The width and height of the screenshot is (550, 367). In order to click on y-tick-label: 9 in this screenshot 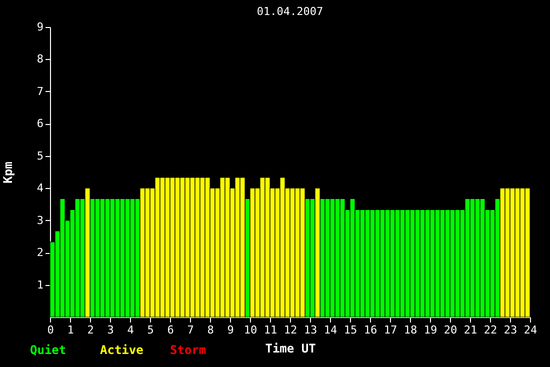, I will do `click(40, 27)`.